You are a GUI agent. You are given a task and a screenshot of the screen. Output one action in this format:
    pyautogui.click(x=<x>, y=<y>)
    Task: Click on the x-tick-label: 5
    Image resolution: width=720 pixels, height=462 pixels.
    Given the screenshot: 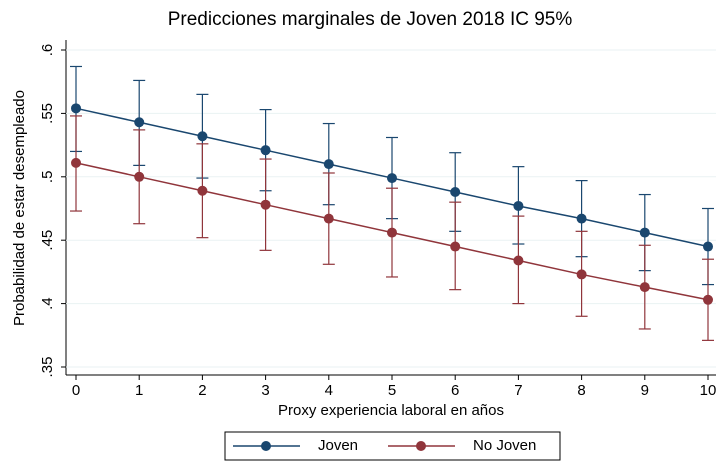 What is the action you would take?
    pyautogui.click(x=392, y=390)
    